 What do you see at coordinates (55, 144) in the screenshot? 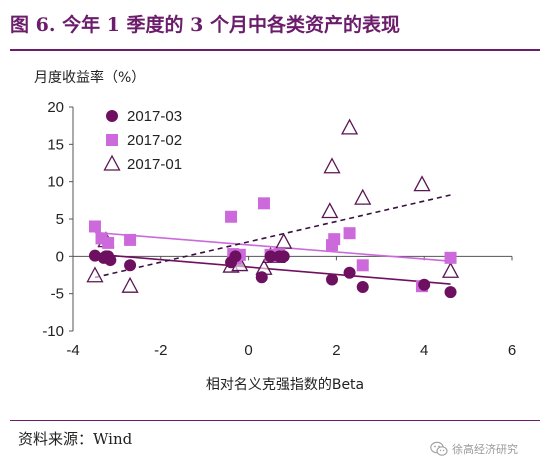
I see `y-tick-label: 15` at bounding box center [55, 144].